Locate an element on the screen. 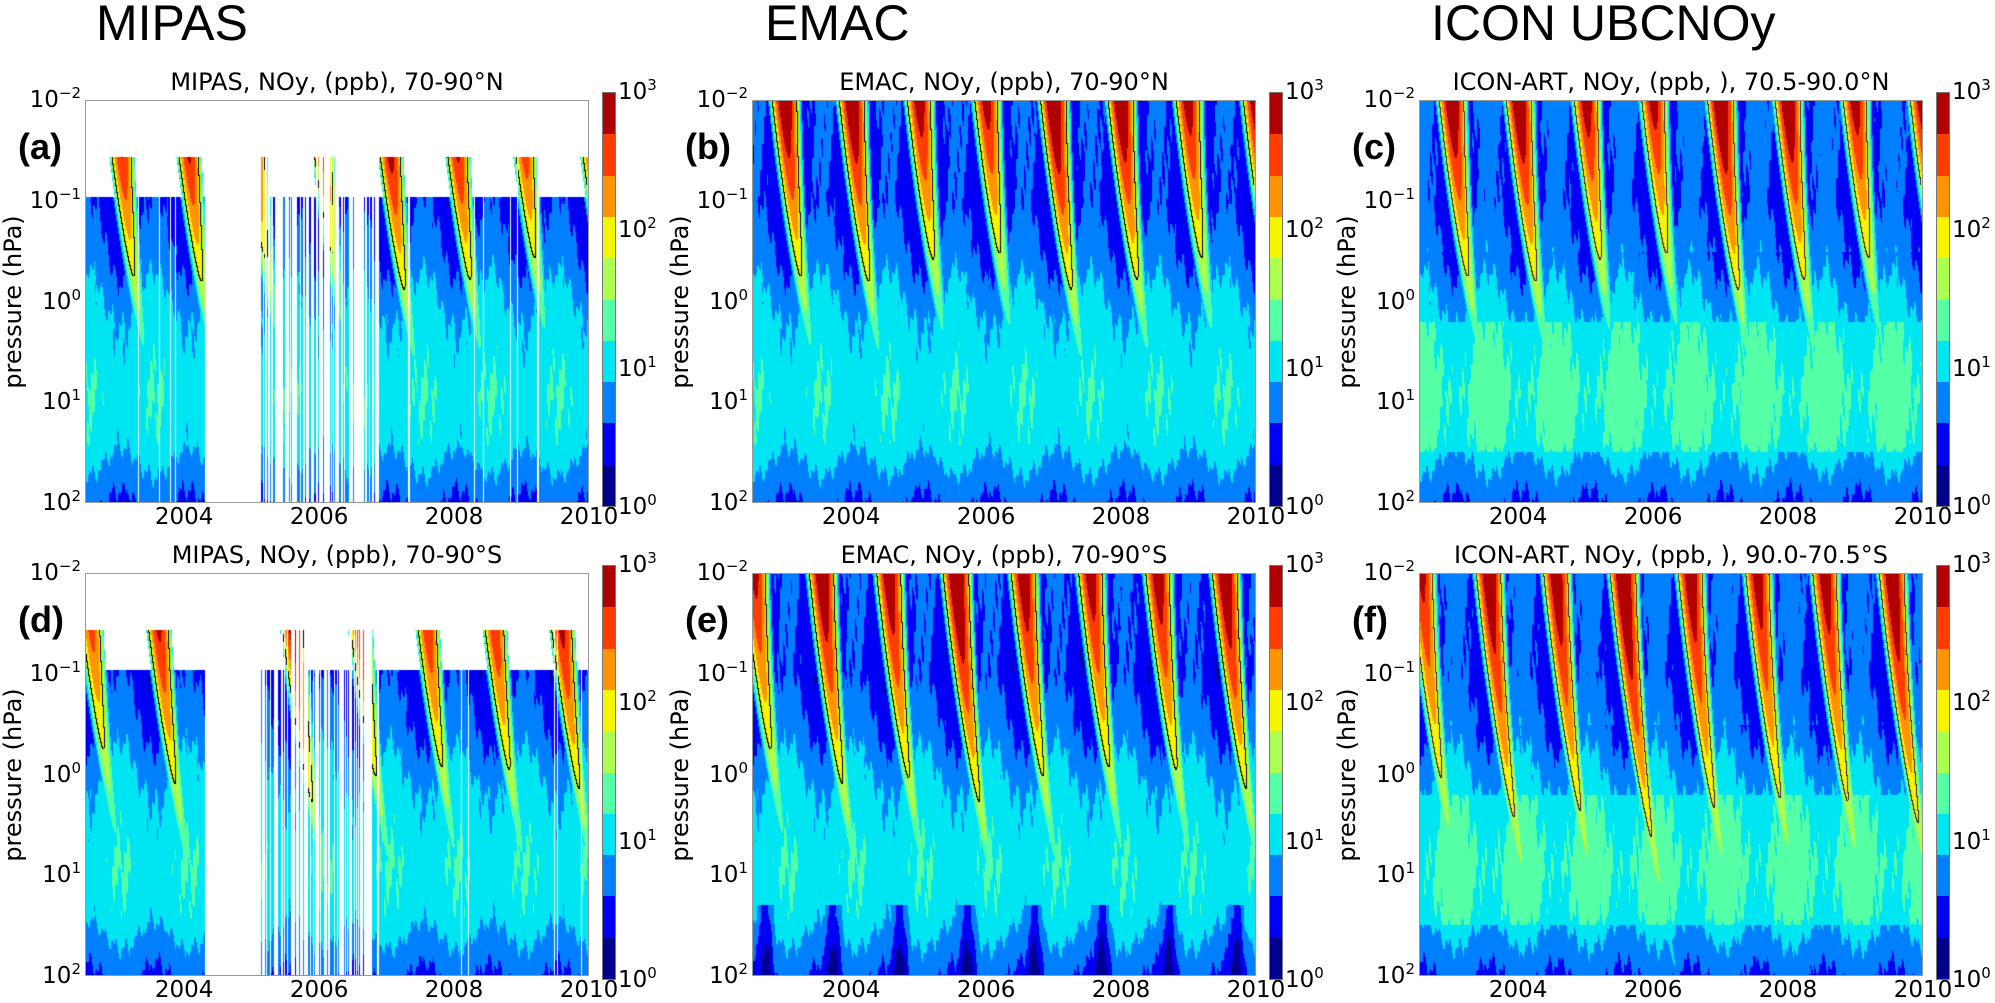 The image size is (1995, 1003). panel-title: MIPAS, NOy, (ppb), 70-90°N is located at coordinates (337, 82).